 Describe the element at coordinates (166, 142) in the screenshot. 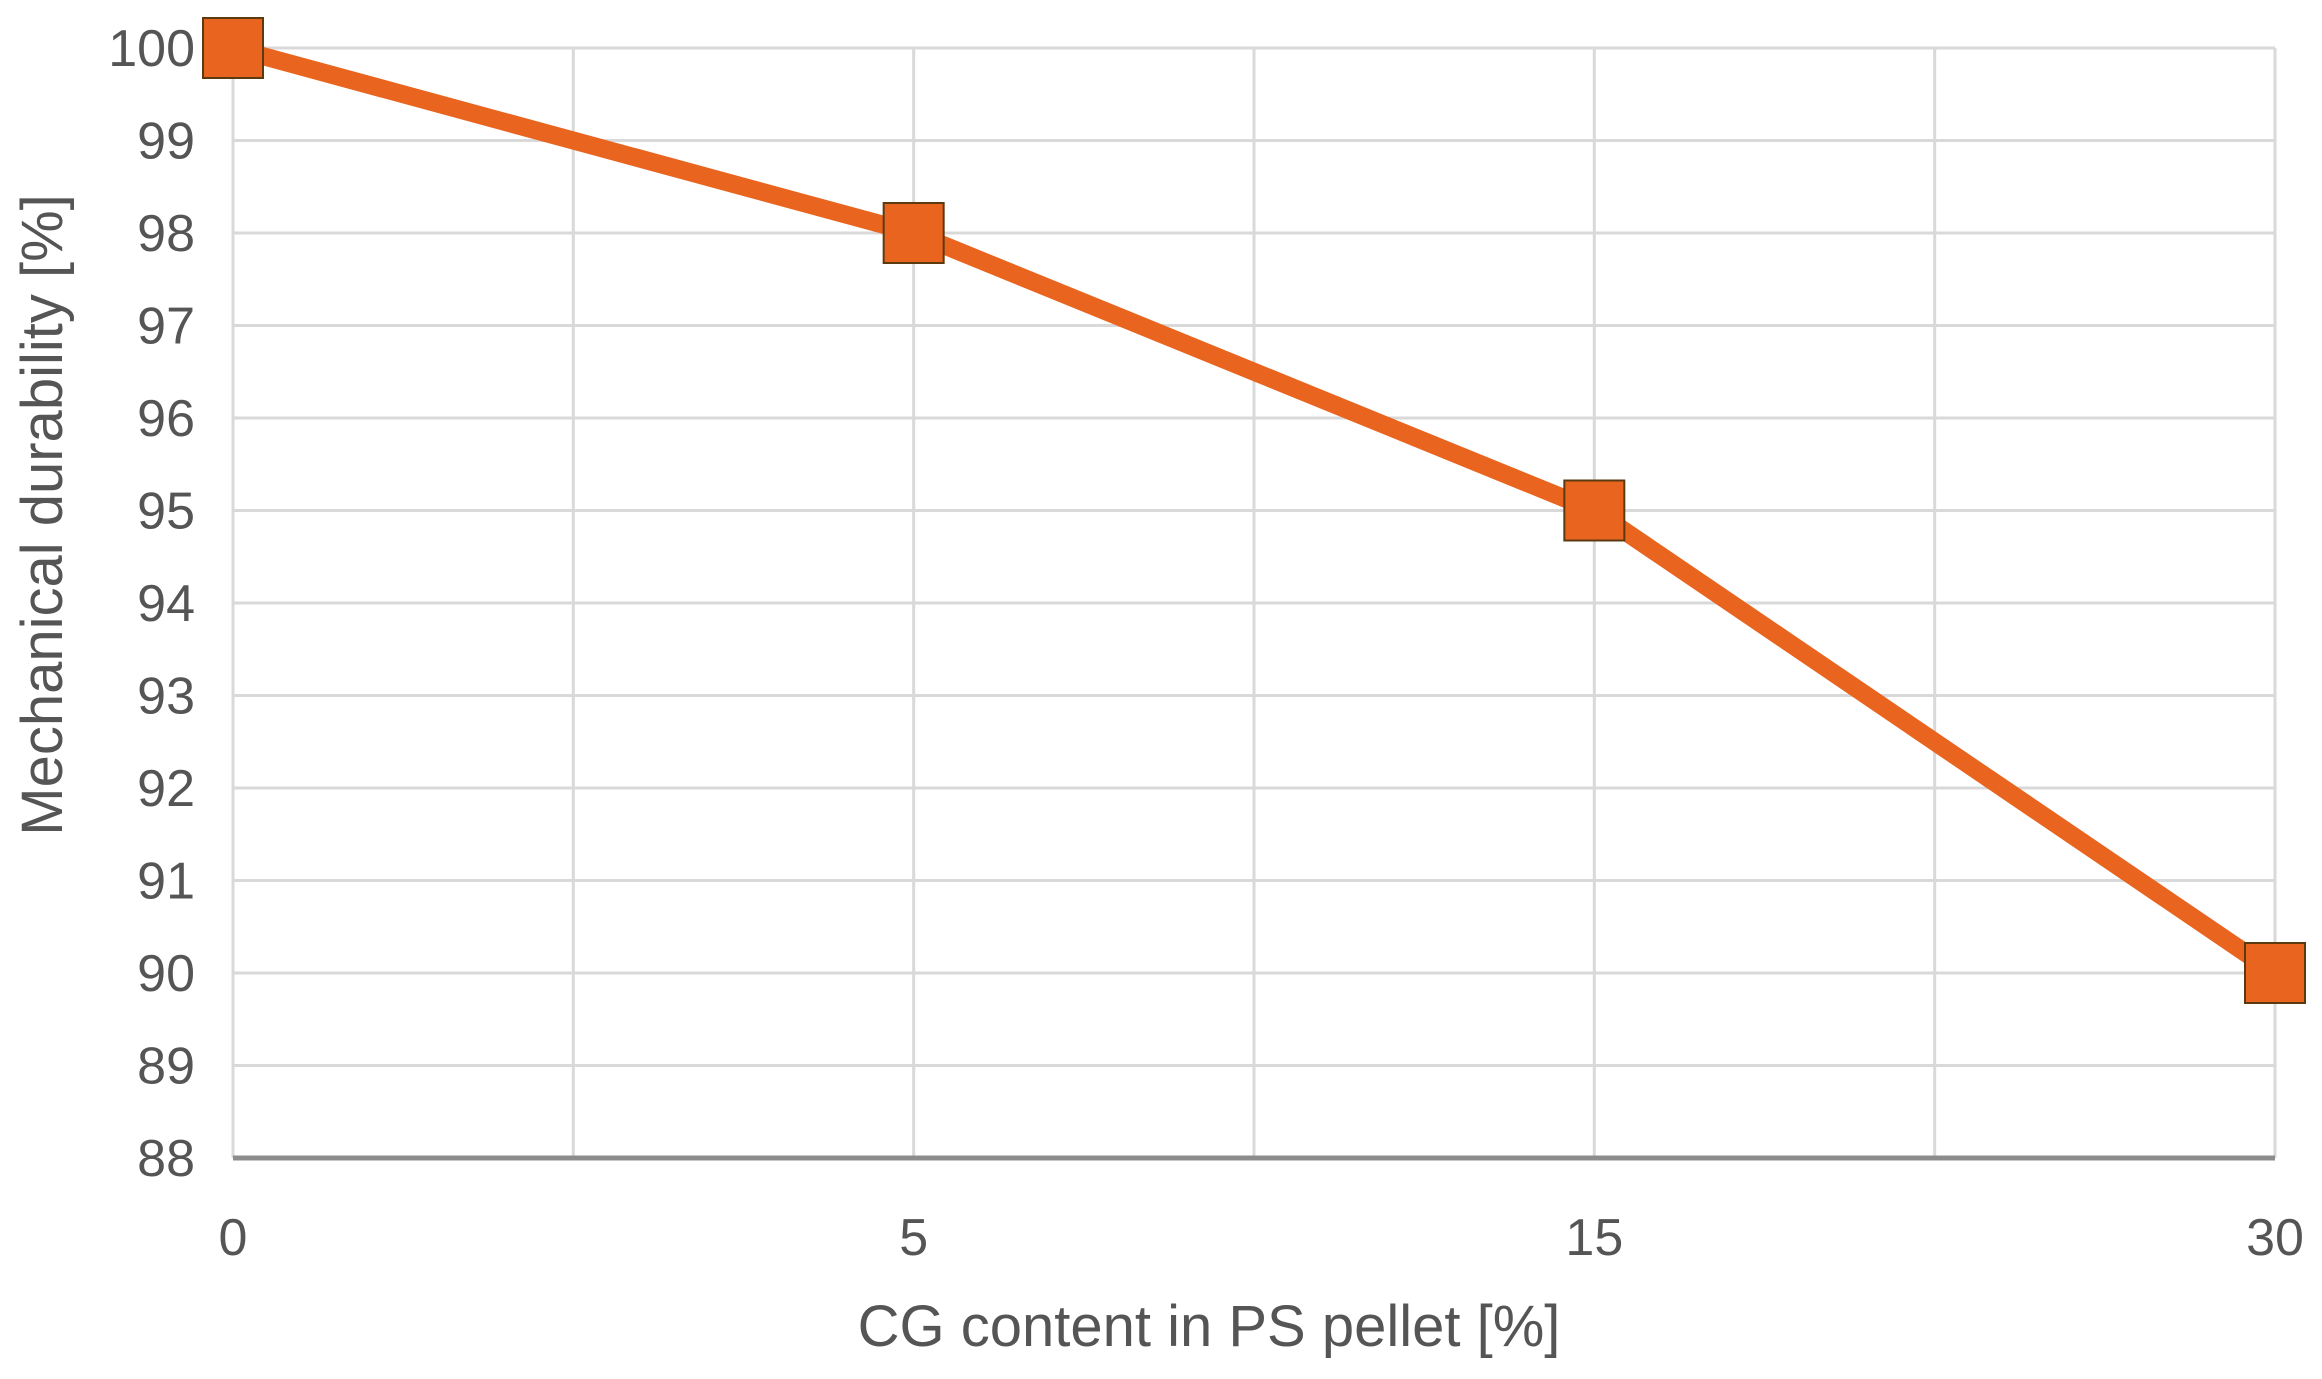

I see `y-tick-label: 99` at that location.